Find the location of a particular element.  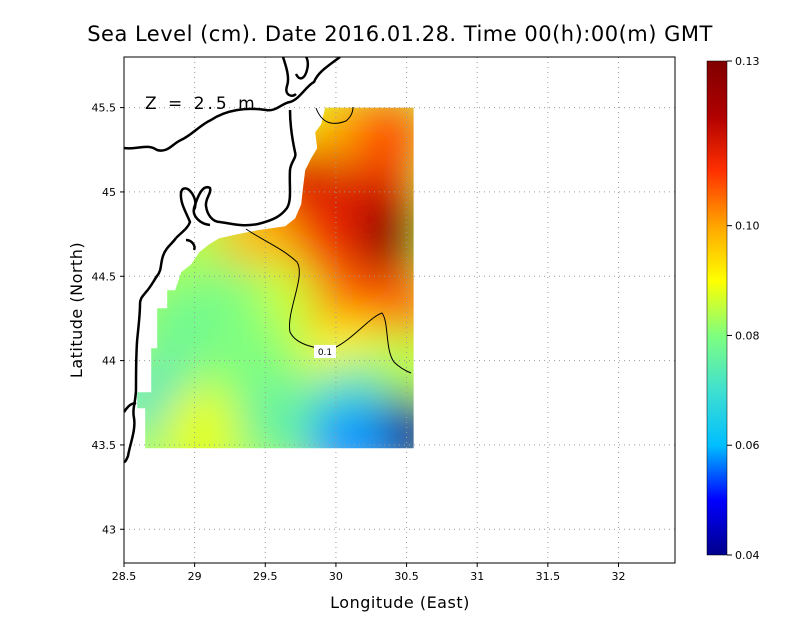

contour-label-bg is located at coordinates (325, 351).